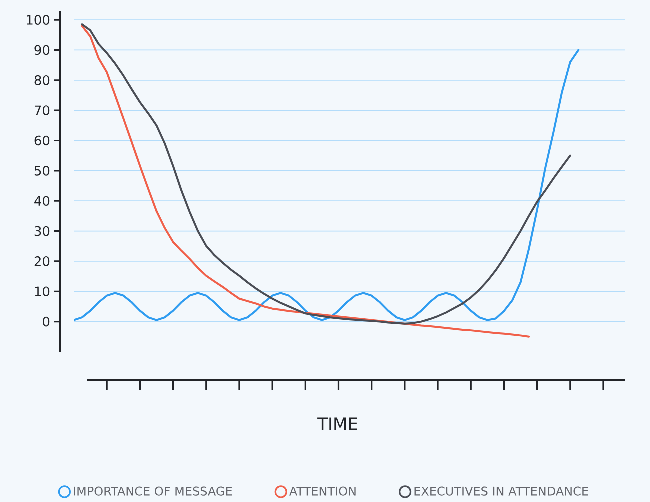 The image size is (650, 502). I want to click on y-tick-label: 60, so click(42, 141).